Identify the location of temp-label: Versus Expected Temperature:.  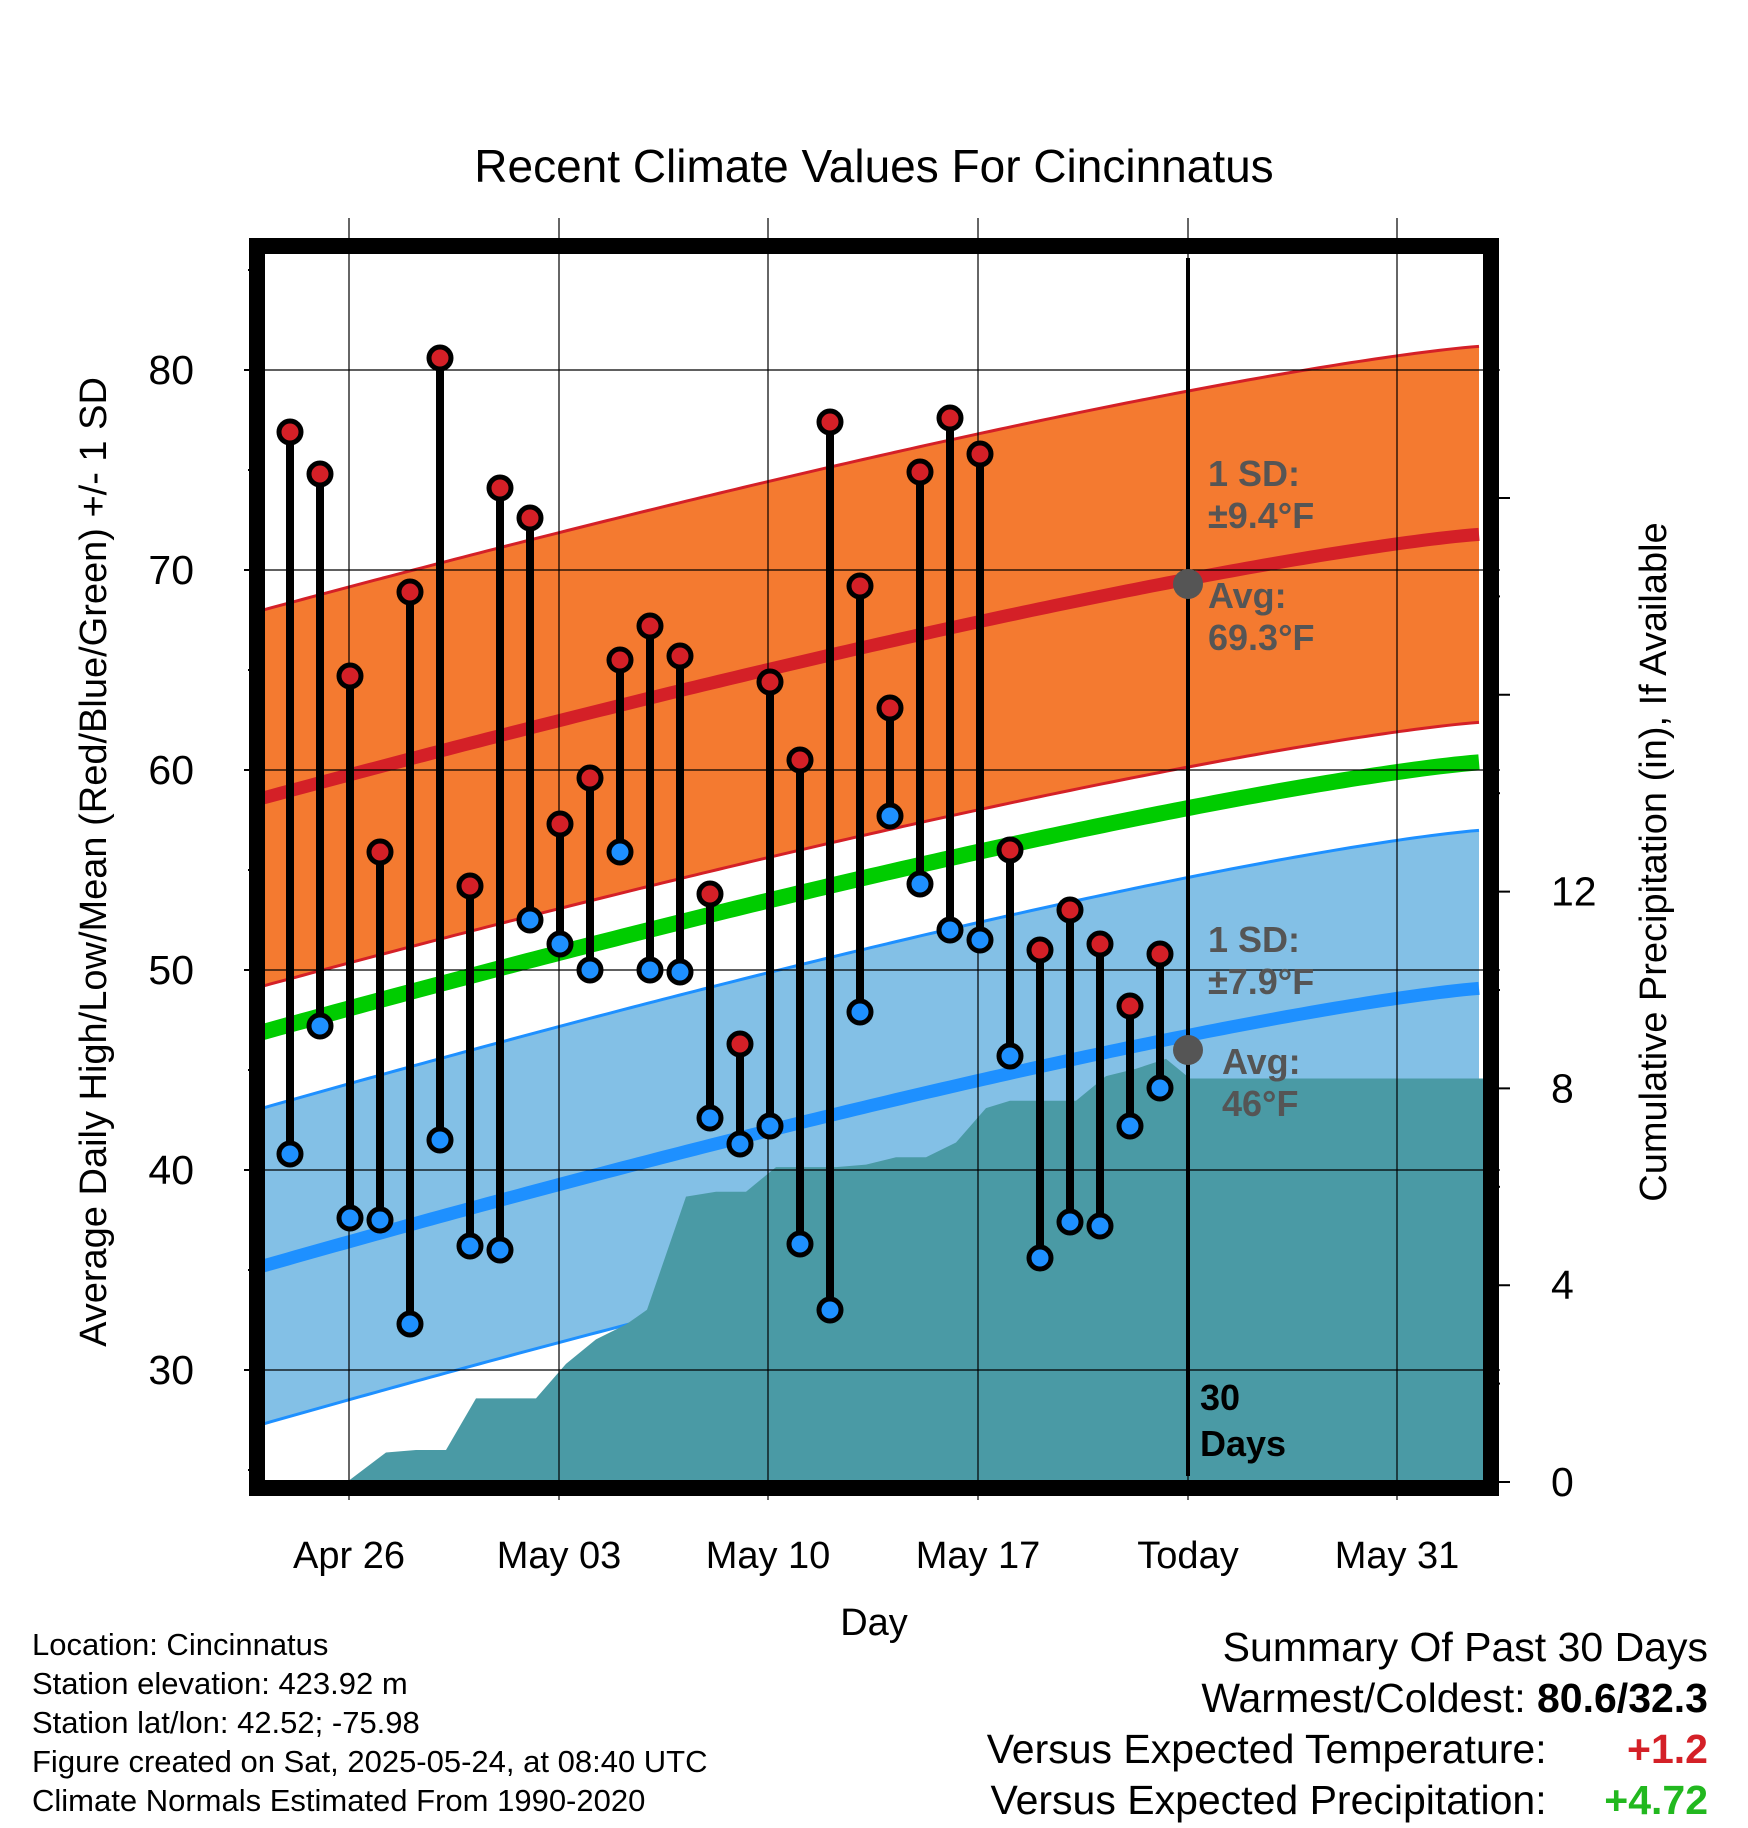
(1266, 1749).